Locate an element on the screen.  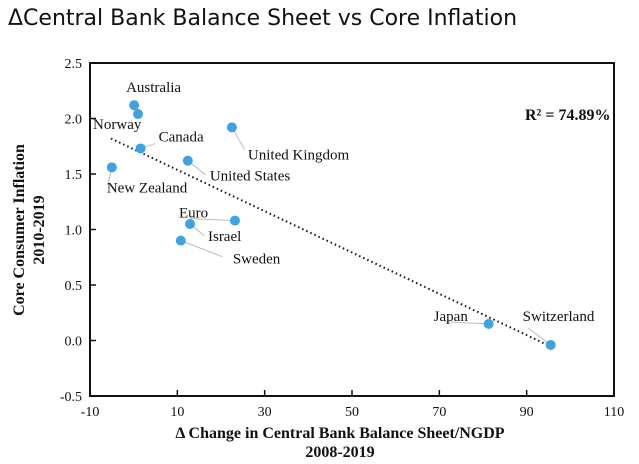
x-tick-label: 30 is located at coordinates (265, 412).